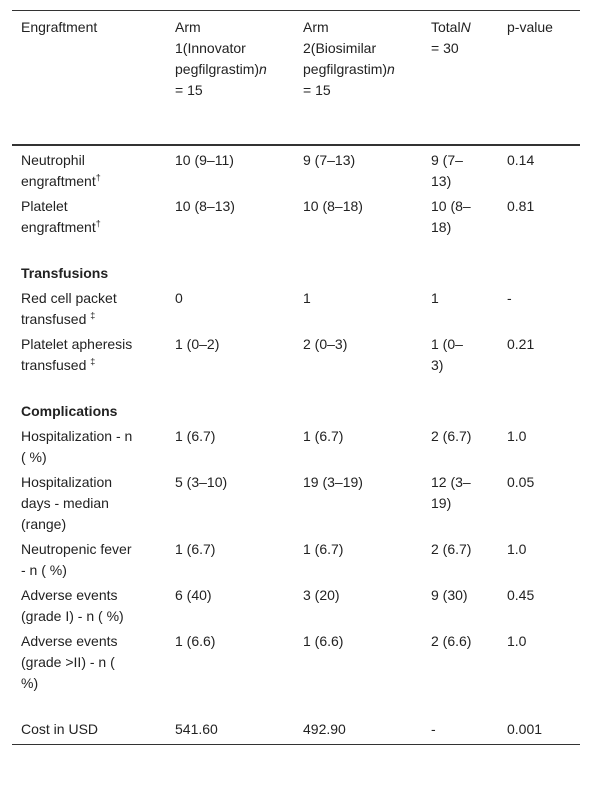 Image resolution: width=592 pixels, height=795 pixels. I want to click on cell-text: p-value, so click(530, 27).